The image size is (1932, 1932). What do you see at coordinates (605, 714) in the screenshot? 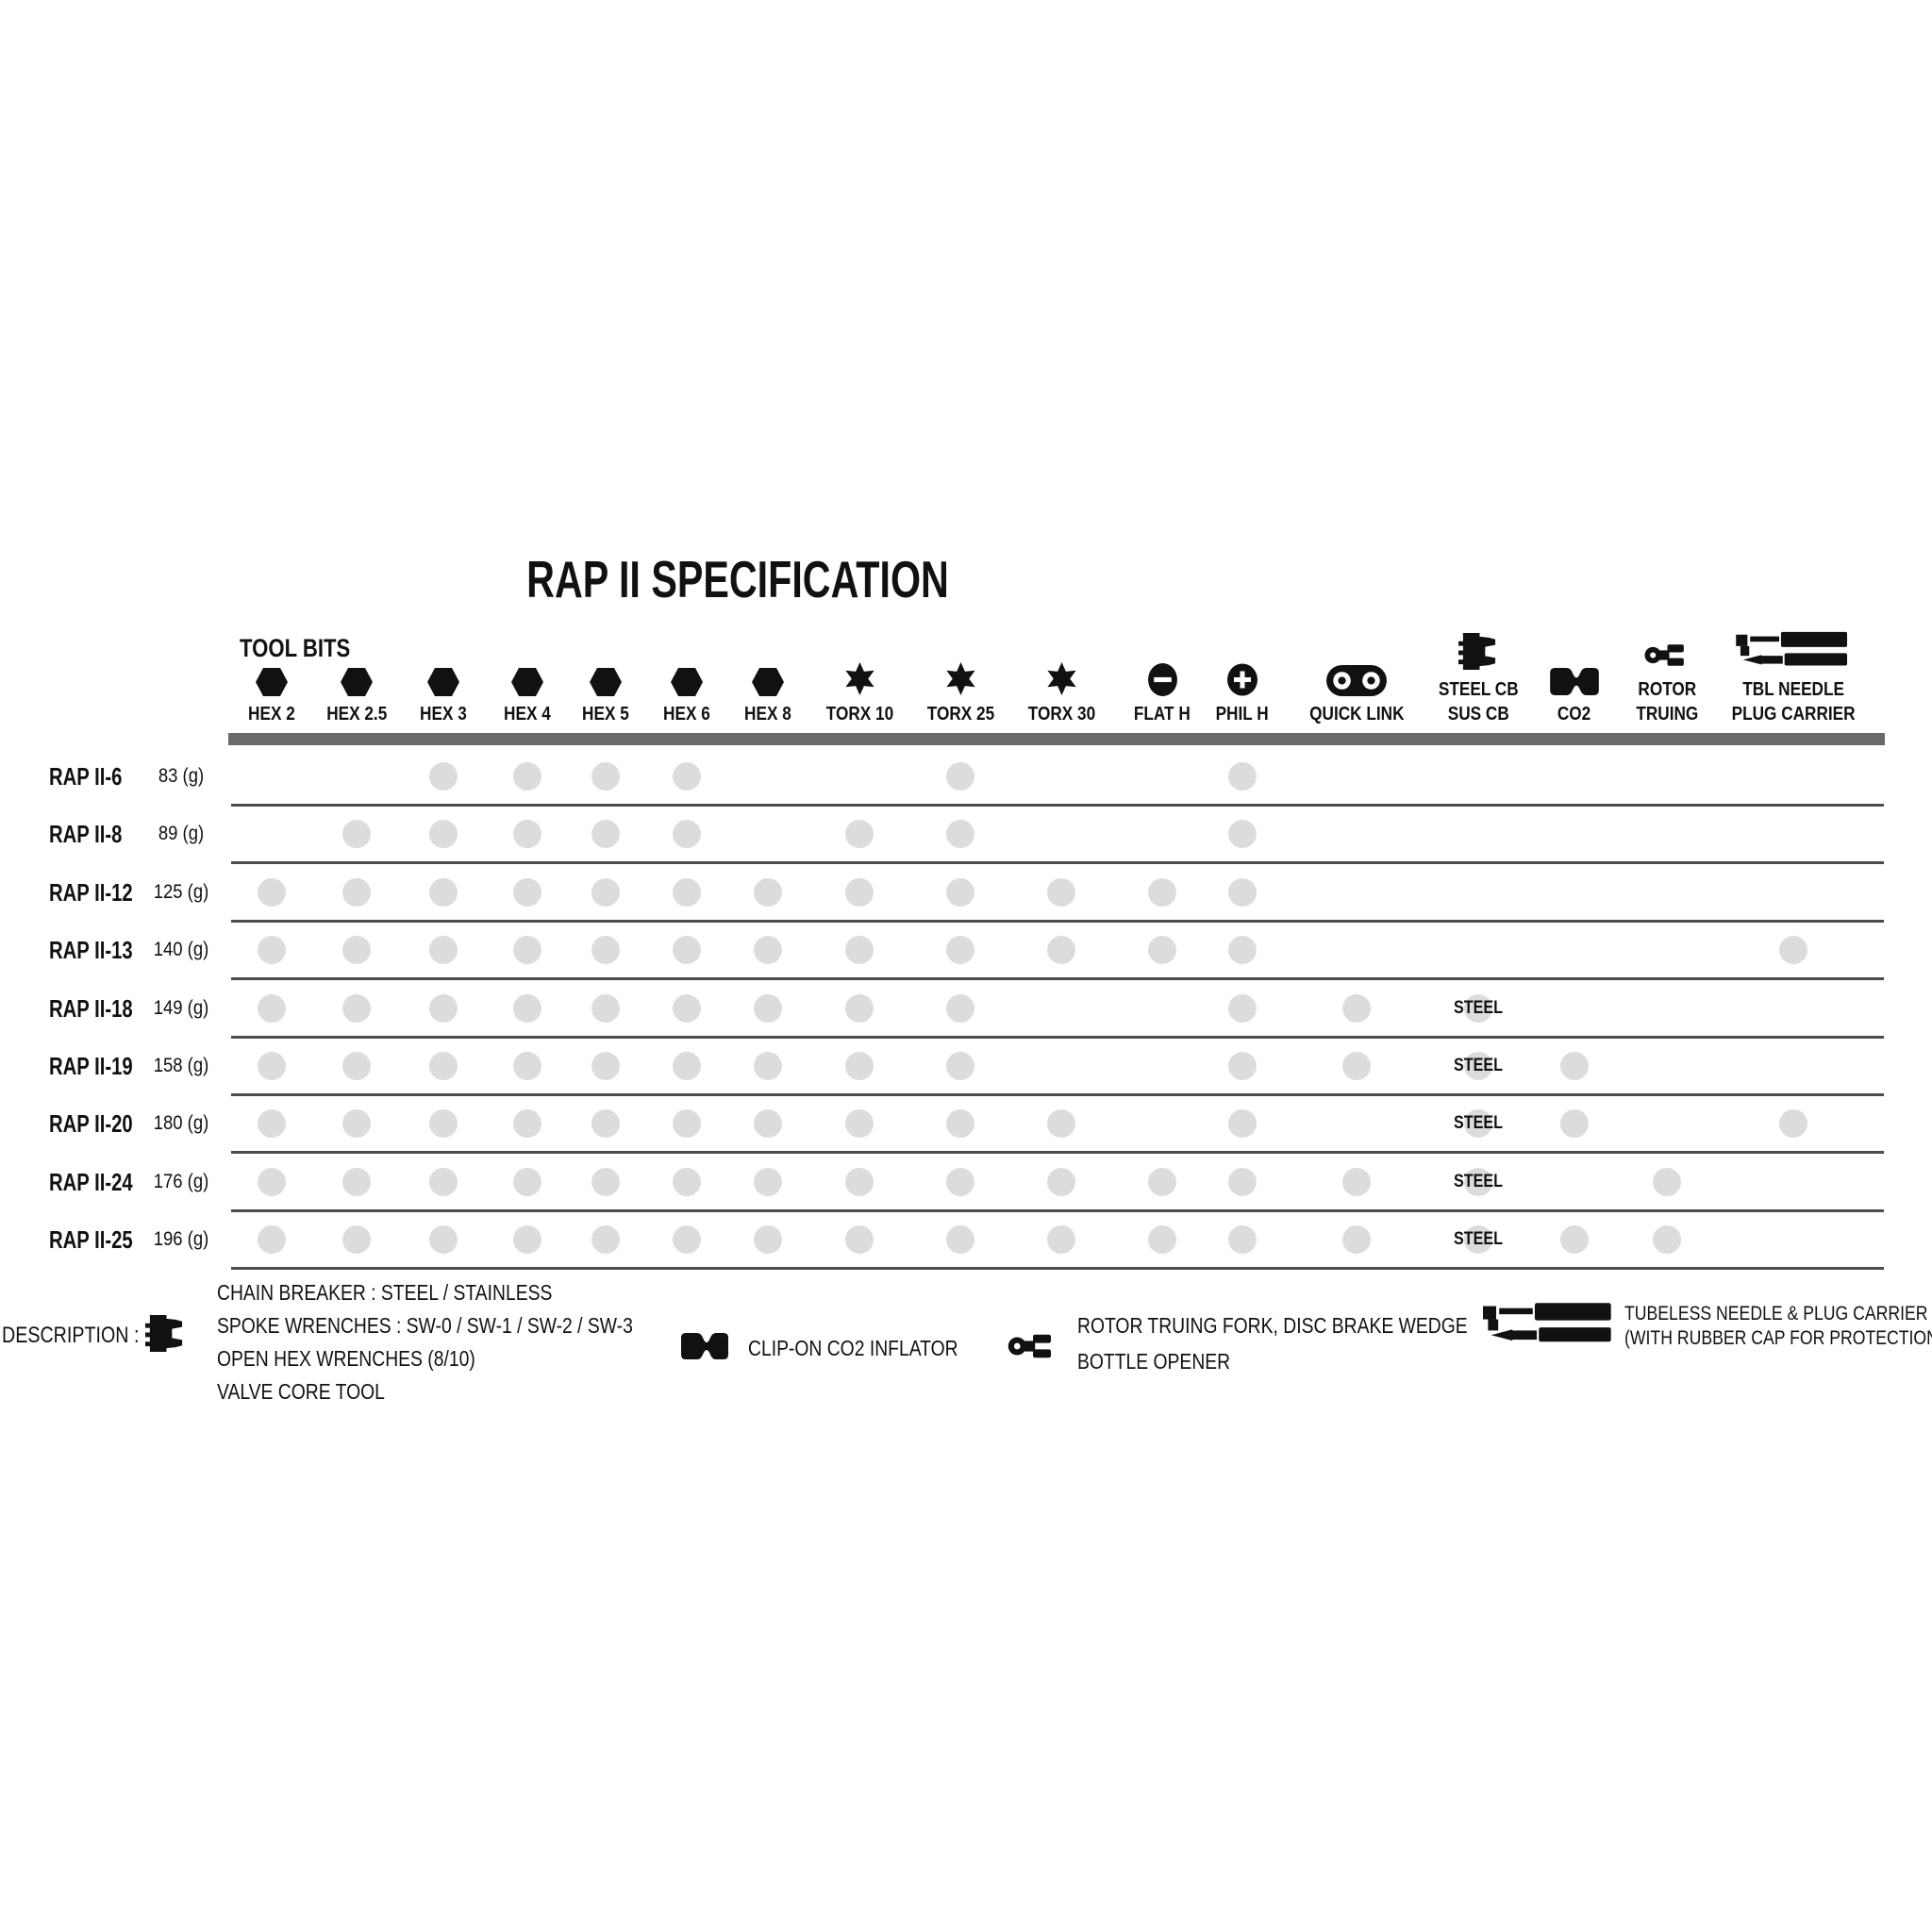
I see `column-label-line: HEX 5` at bounding box center [605, 714].